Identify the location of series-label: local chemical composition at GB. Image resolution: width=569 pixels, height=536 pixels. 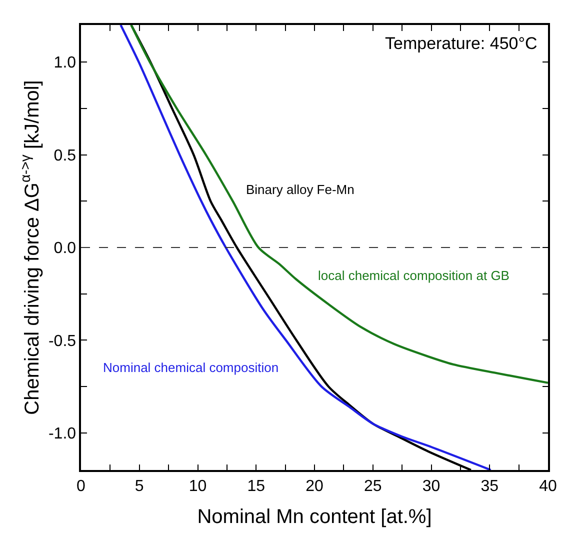
(414, 275).